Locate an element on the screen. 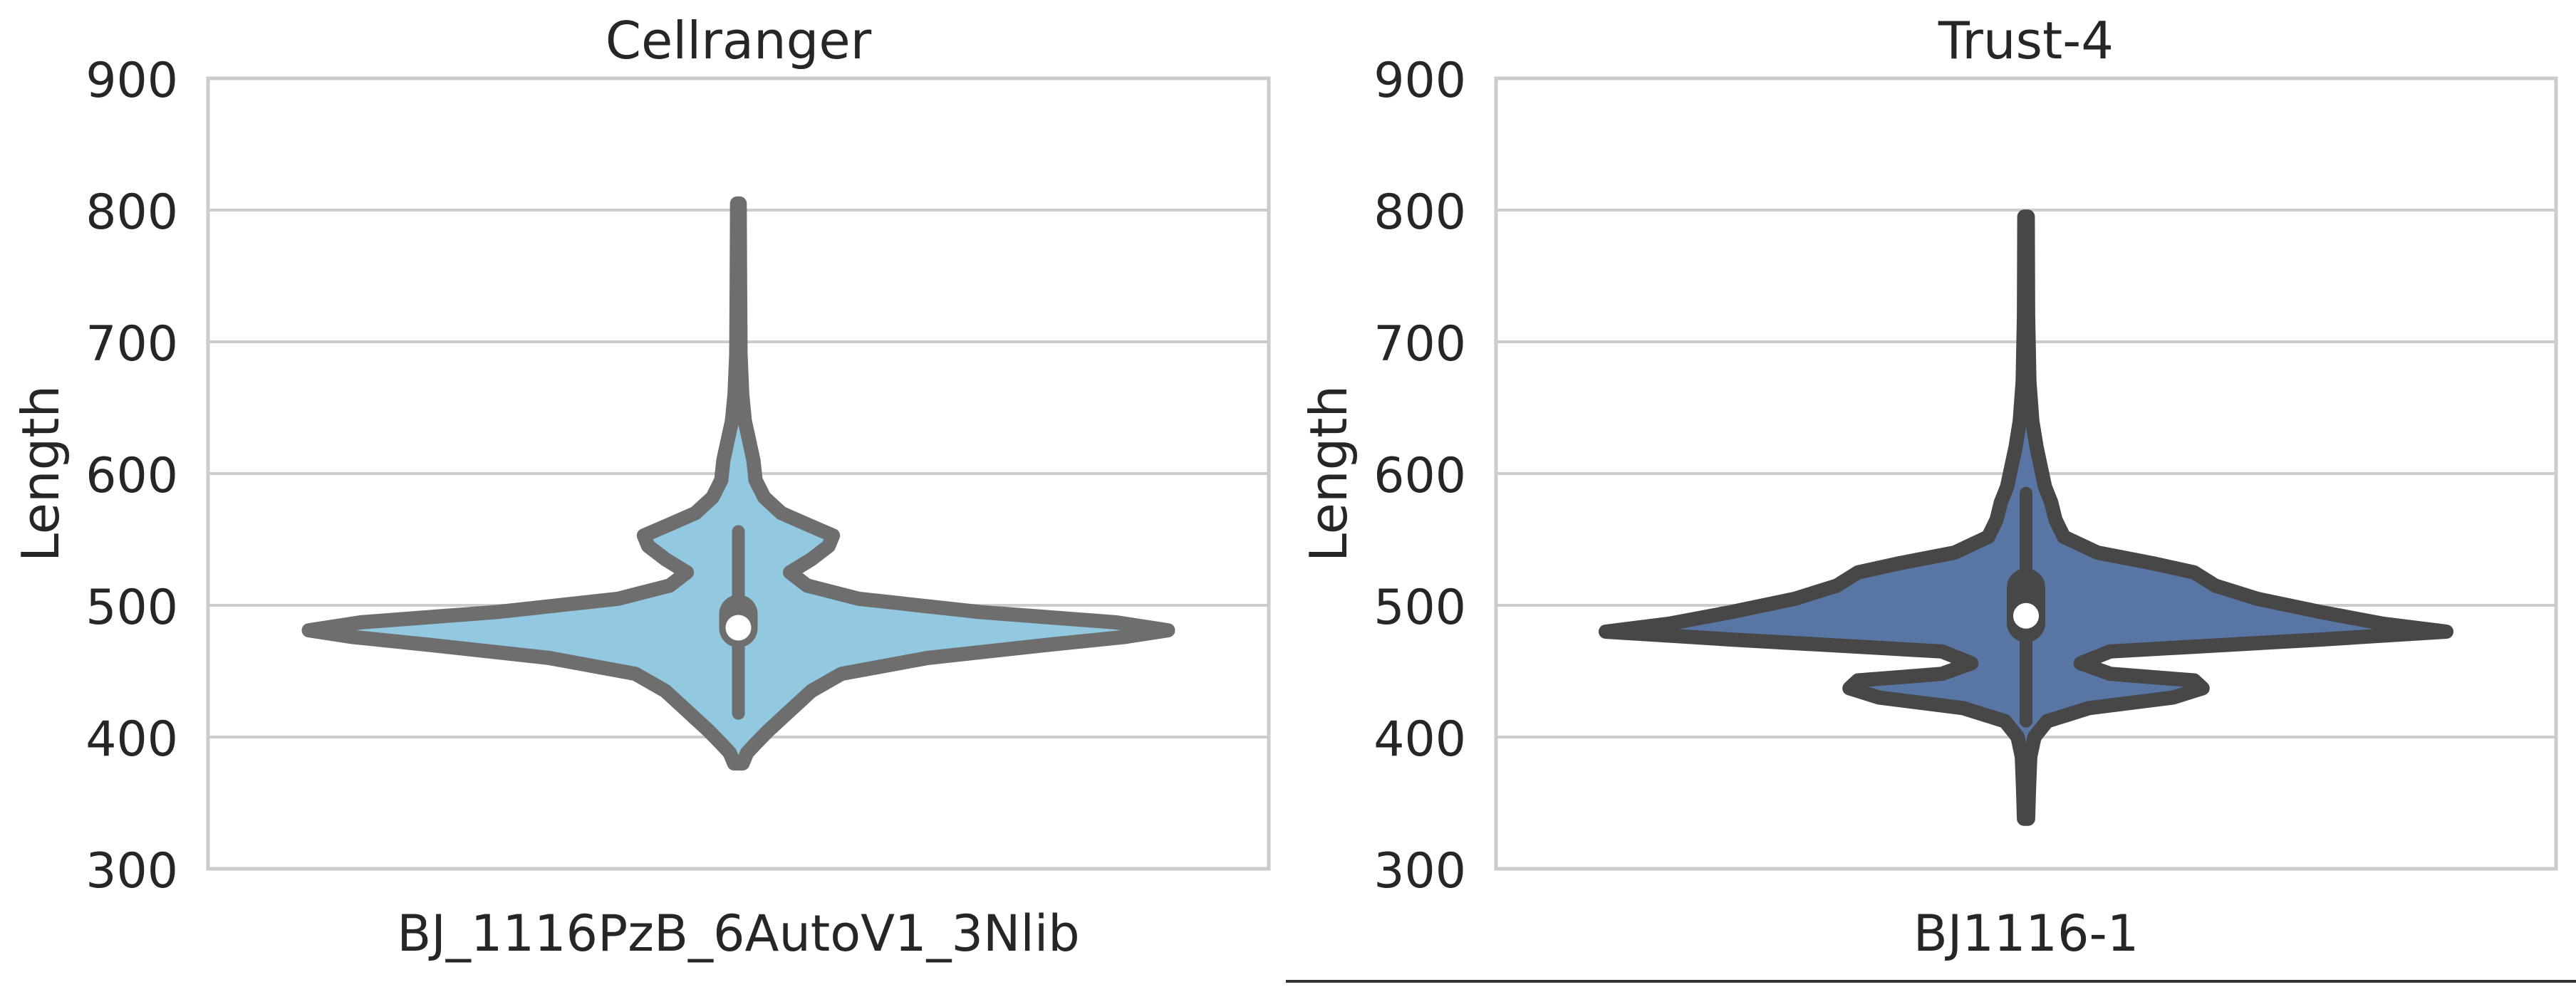  chart-title: Trust-4 is located at coordinates (2026, 40).